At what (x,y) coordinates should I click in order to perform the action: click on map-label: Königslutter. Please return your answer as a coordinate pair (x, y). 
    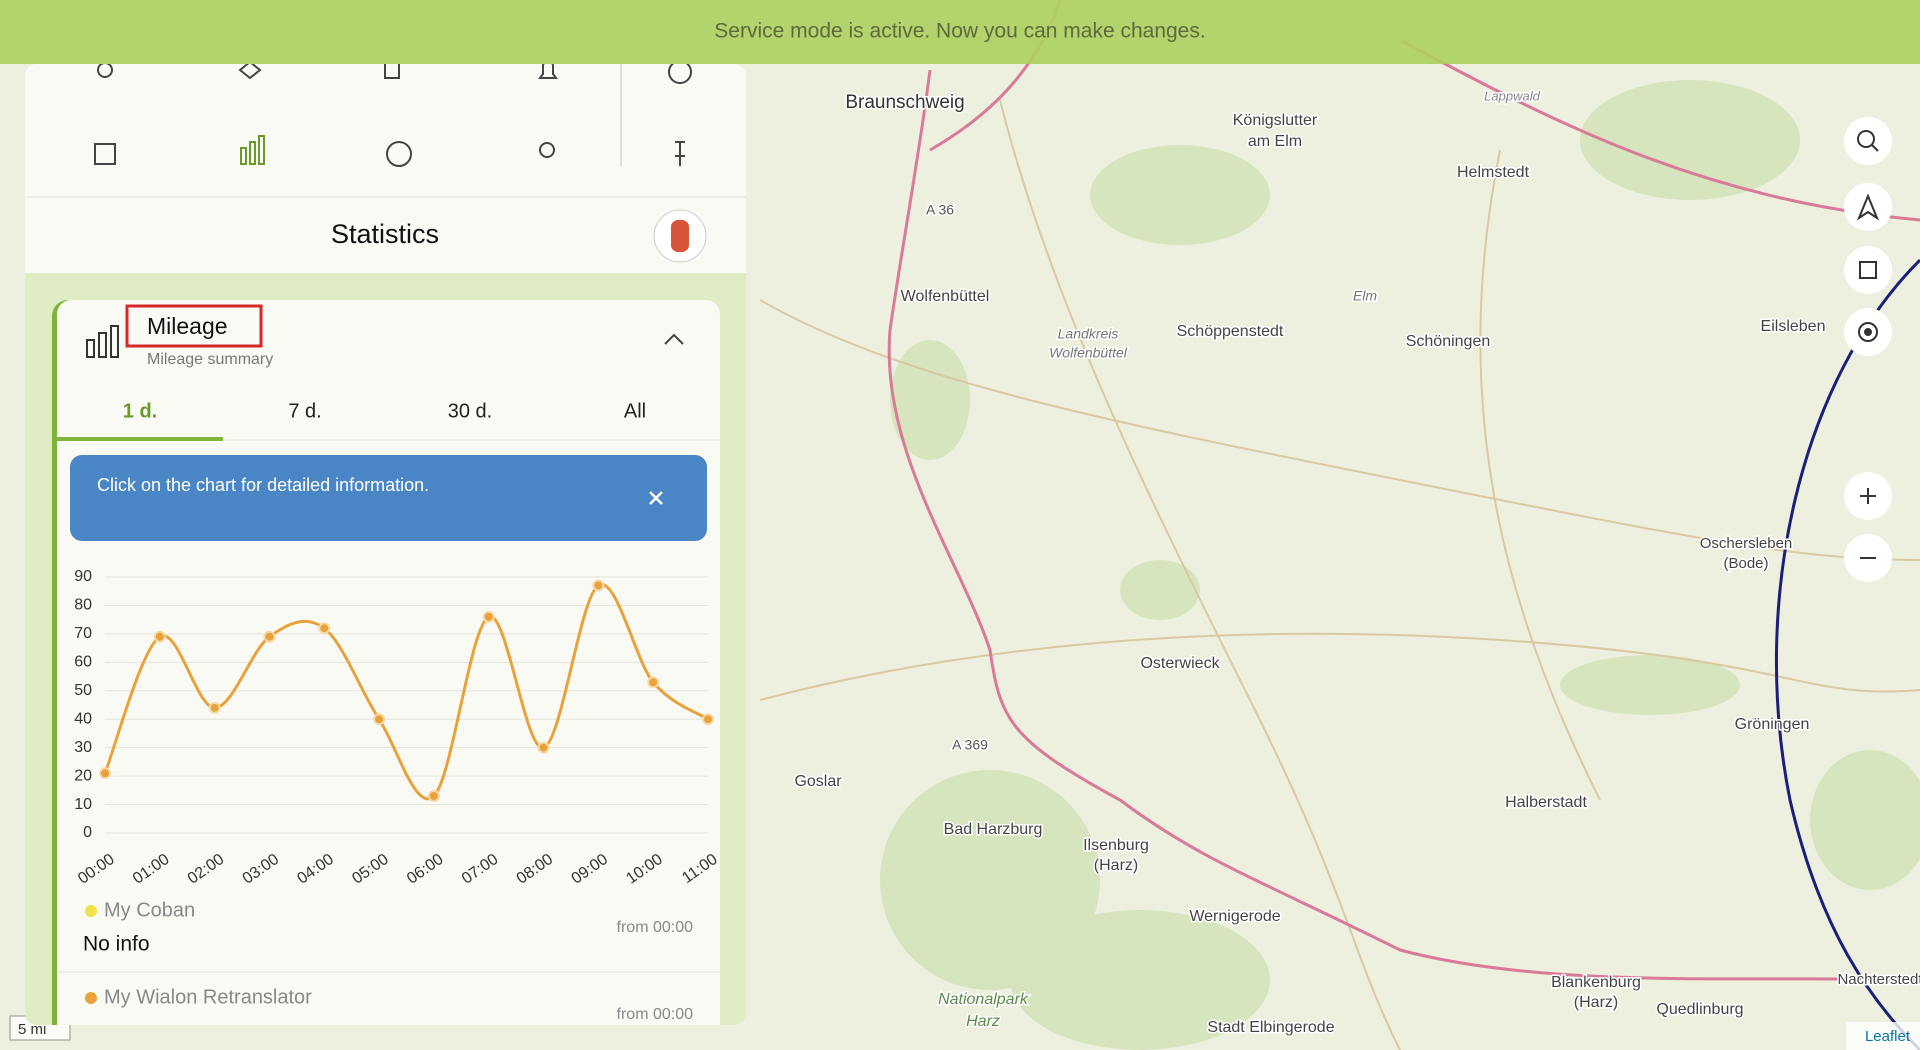
    Looking at the image, I should click on (1275, 120).